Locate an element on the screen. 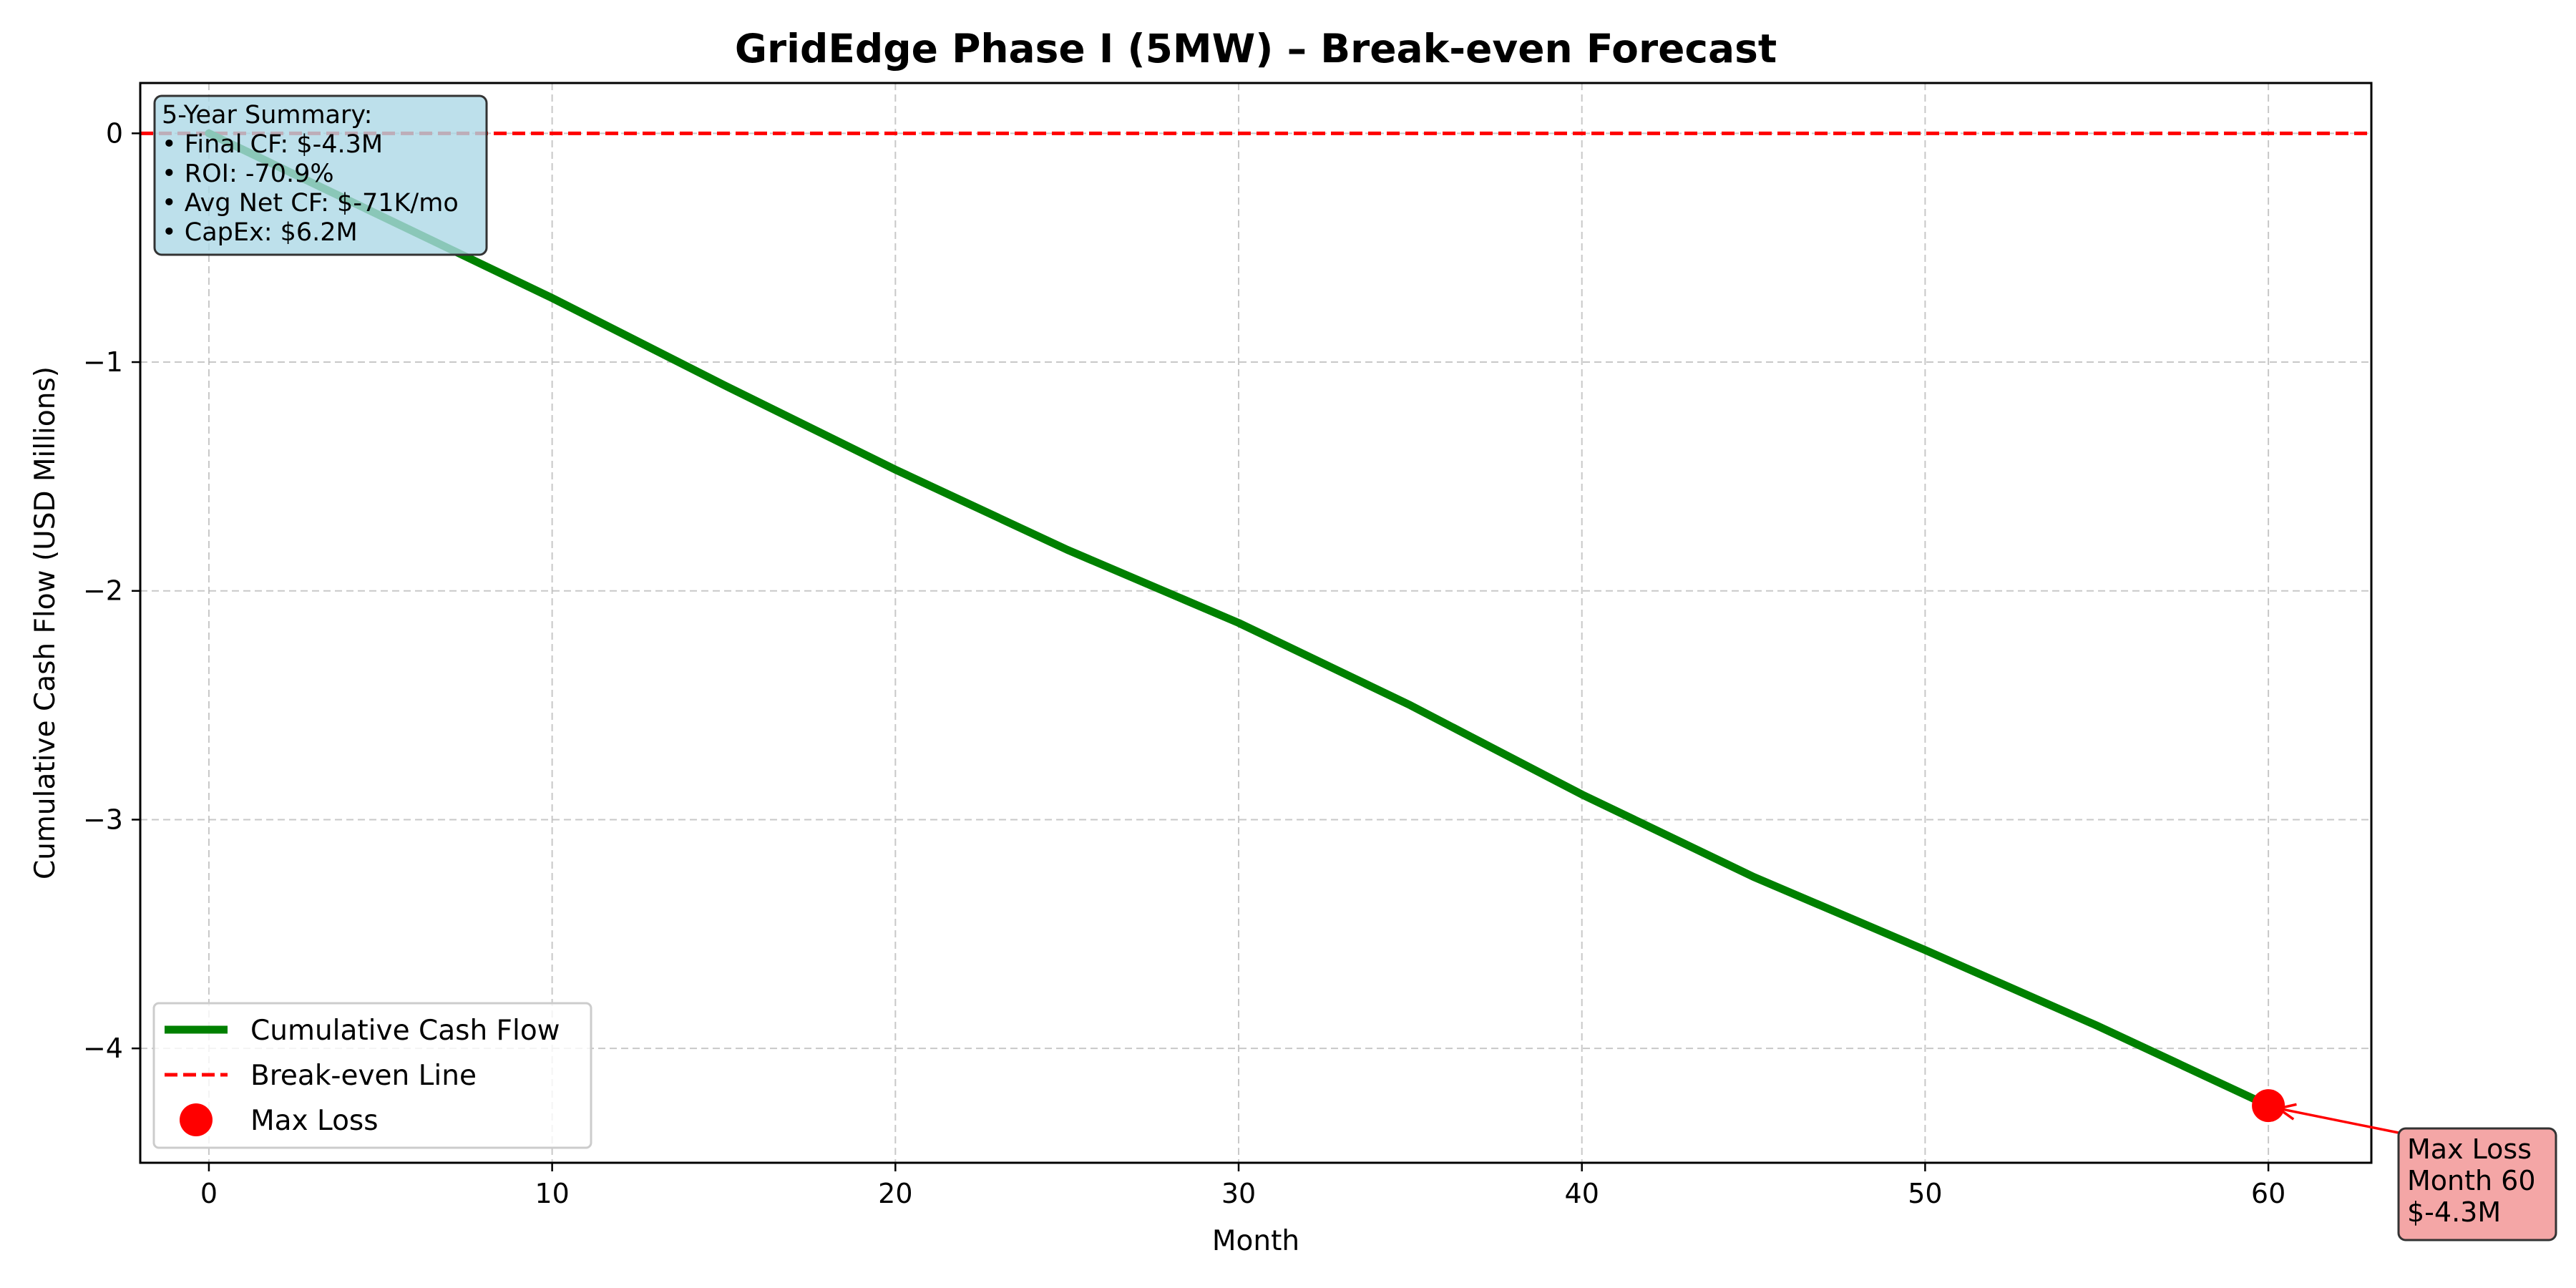 This screenshot has height=1288, width=2576. x-tick-label: 10 is located at coordinates (552, 1193).